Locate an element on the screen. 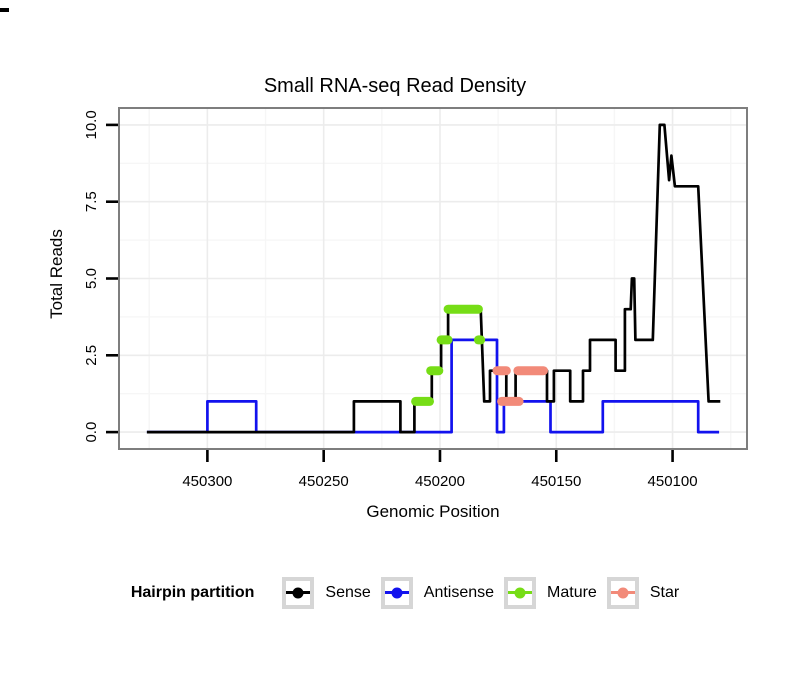 This screenshot has height=690, width=810. x-tick-label: 450100 is located at coordinates (673, 481).